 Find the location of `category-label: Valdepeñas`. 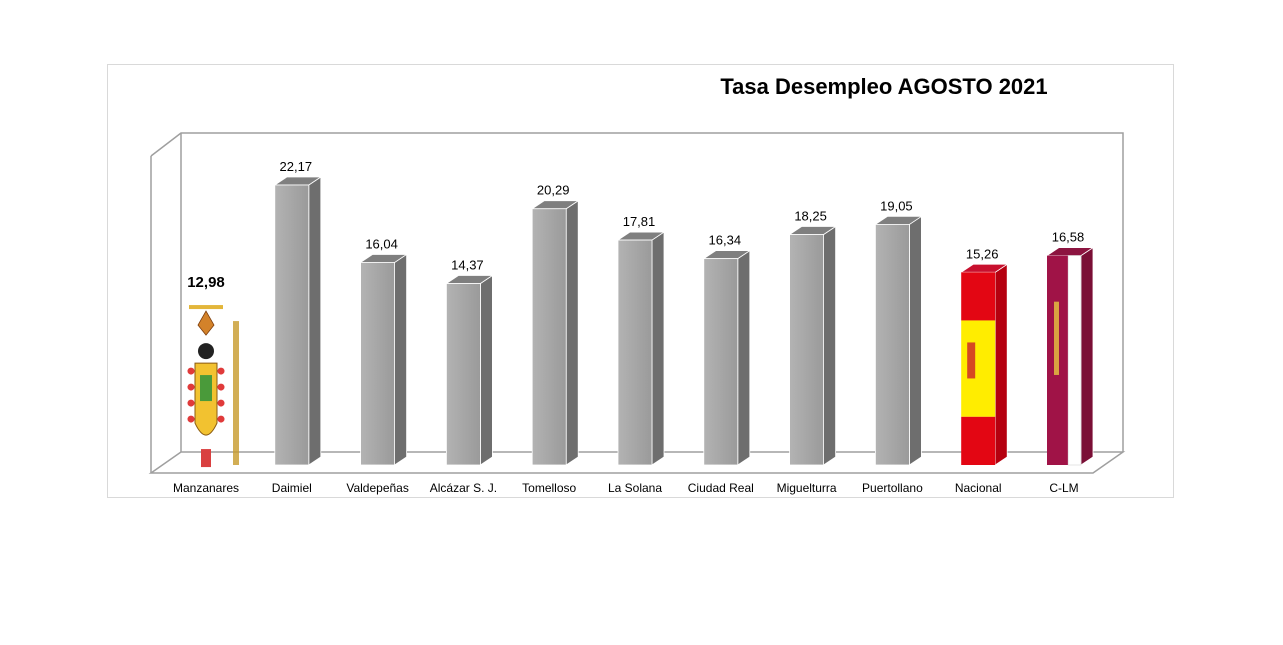

category-label: Valdepeñas is located at coordinates (377, 488).